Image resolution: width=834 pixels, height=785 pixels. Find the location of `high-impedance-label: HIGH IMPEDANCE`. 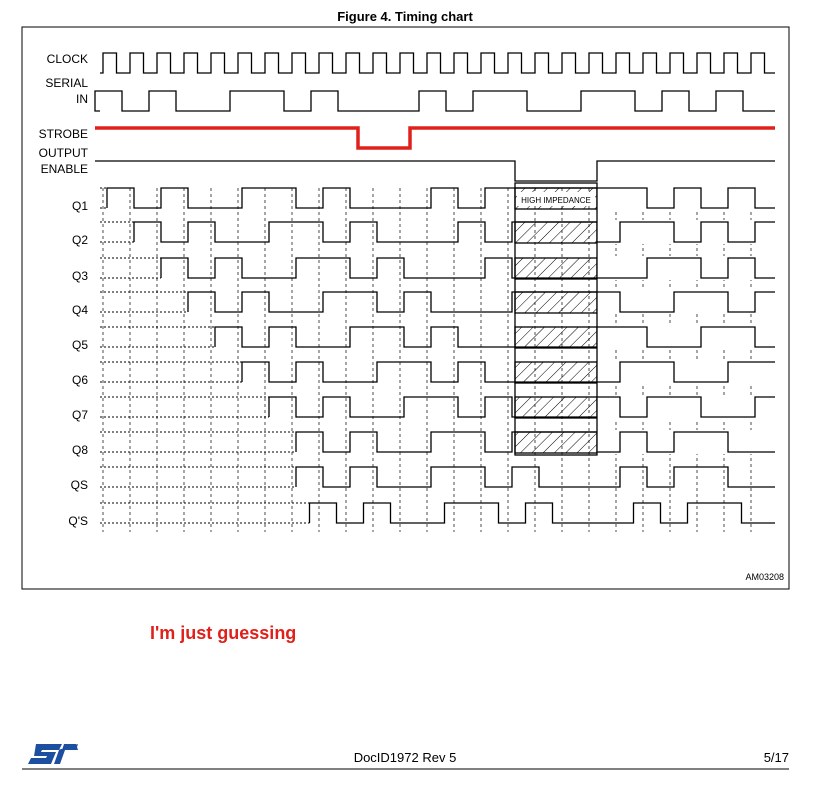

high-impedance-label: HIGH IMPEDANCE is located at coordinates (556, 200).